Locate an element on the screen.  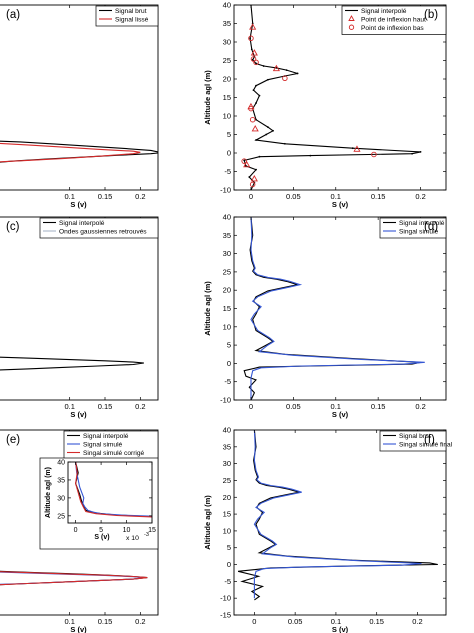
legend-label: Point de inflexion bas is located at coordinates (392, 28).